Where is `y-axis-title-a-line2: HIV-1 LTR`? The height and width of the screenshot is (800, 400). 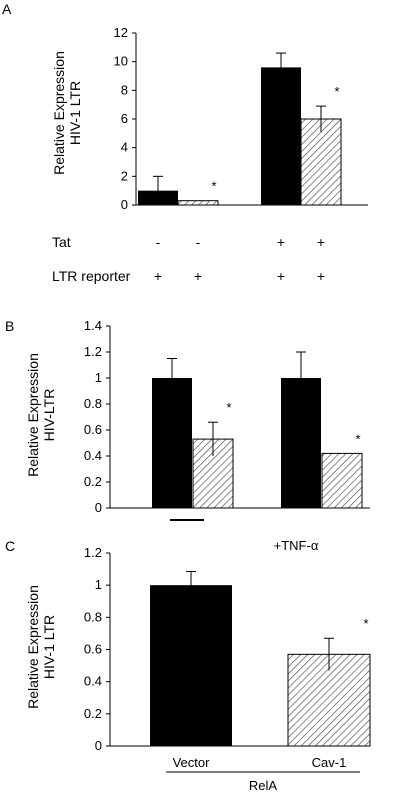
y-axis-title-a-line2: HIV-1 LTR is located at coordinates (75, 113).